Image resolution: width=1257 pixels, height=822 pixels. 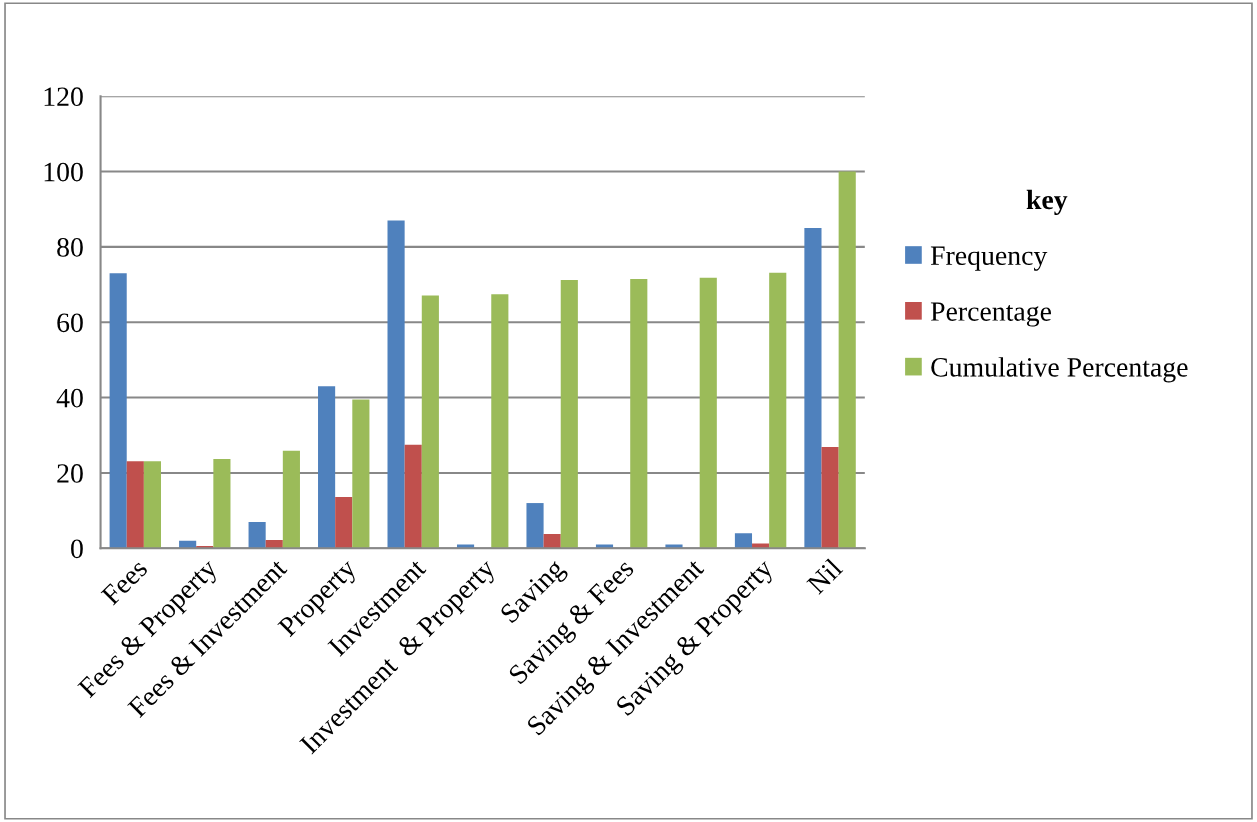 I want to click on y-tick-label: 80, so click(x=70, y=247).